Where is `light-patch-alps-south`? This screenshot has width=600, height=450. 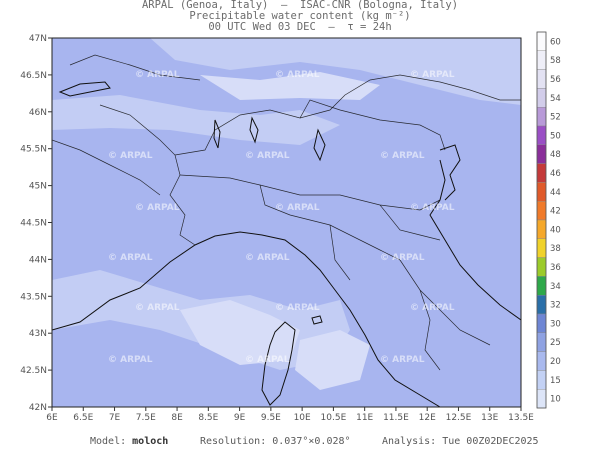 light-patch-alps-south is located at coordinates (196, 120).